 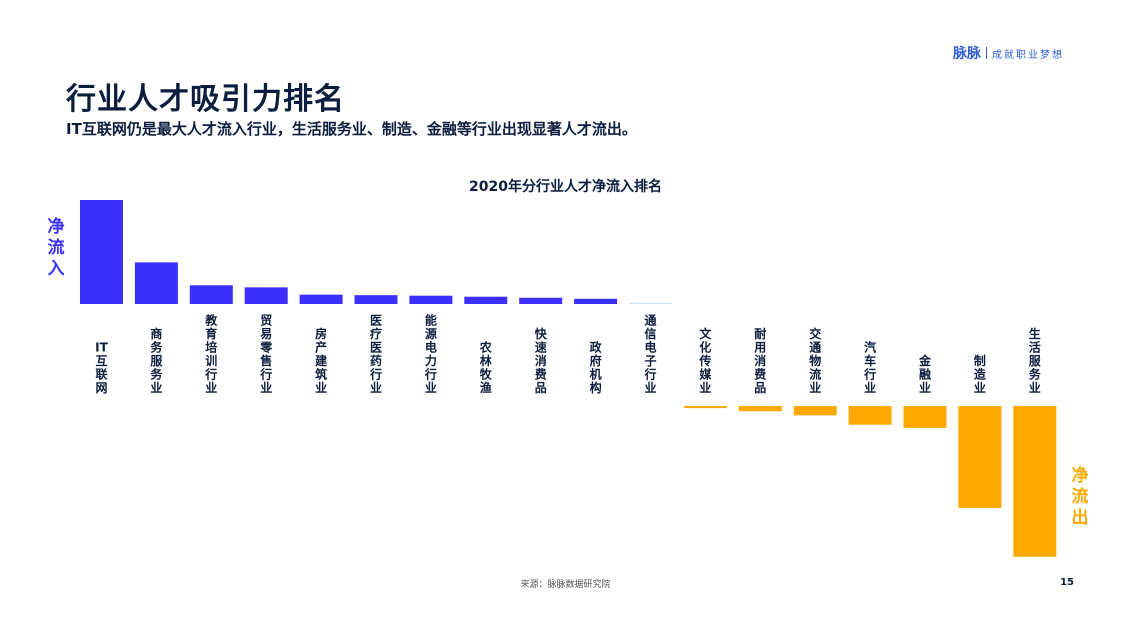 What do you see at coordinates (101, 252) in the screenshot?
I see `bar-IT互联网` at bounding box center [101, 252].